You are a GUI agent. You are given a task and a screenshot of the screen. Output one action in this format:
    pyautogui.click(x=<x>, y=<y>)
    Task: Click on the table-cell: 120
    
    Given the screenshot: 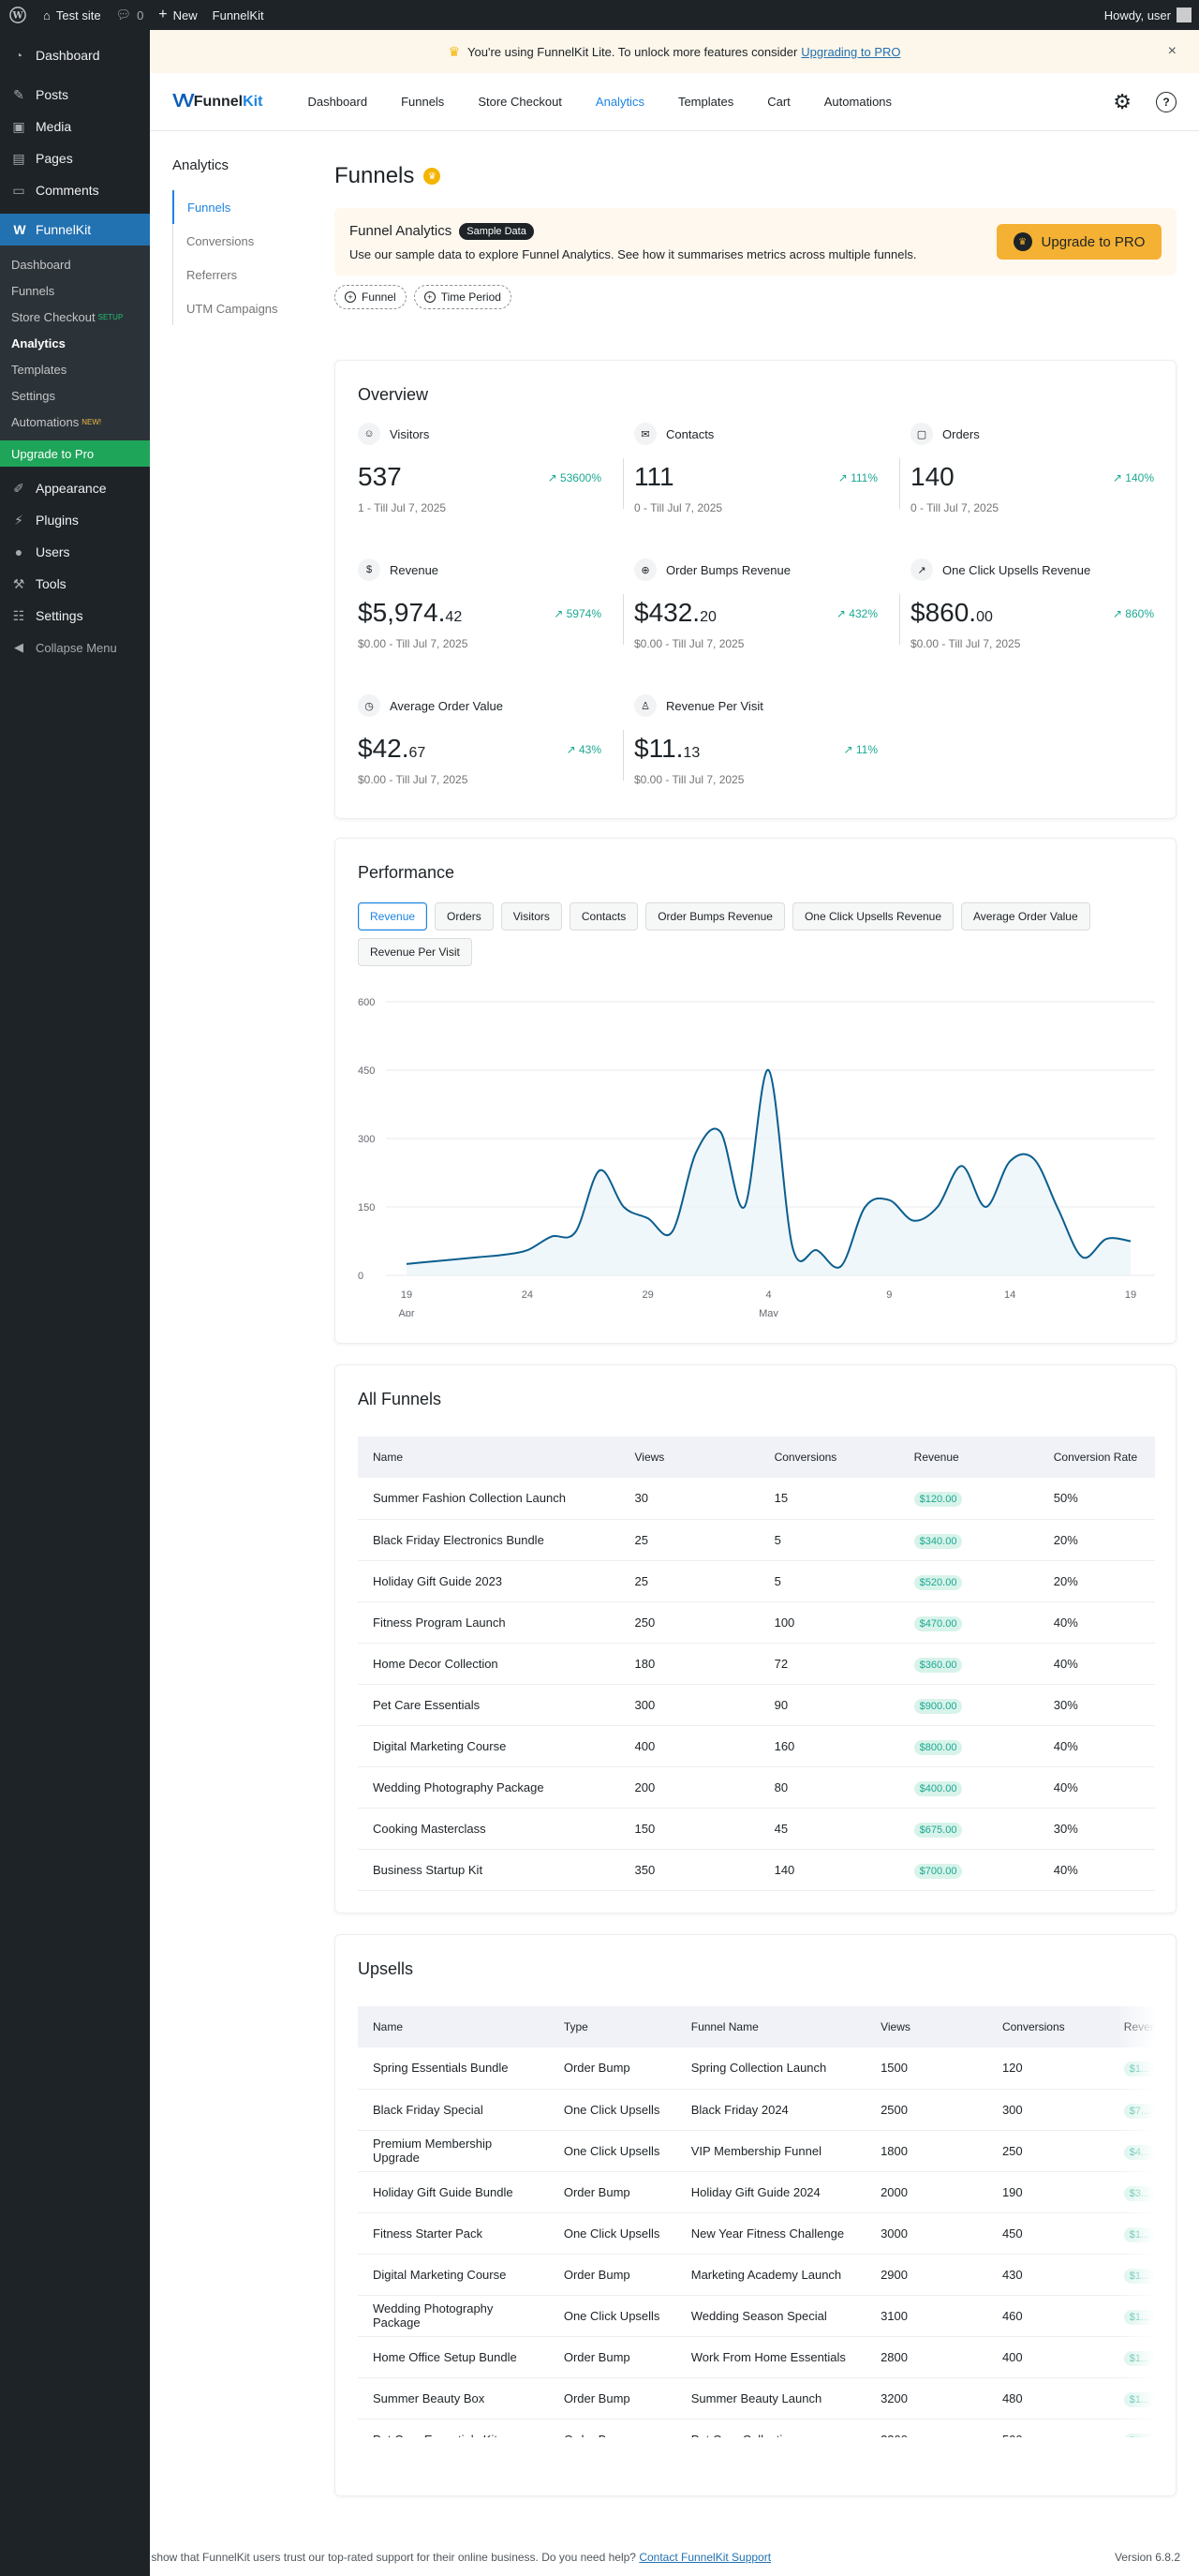 What is the action you would take?
    pyautogui.click(x=1047, y=2068)
    